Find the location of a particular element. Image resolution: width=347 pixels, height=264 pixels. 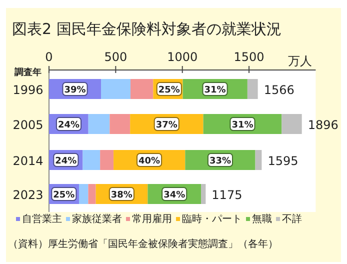

x-tick-label: 1500 is located at coordinates (249, 57).